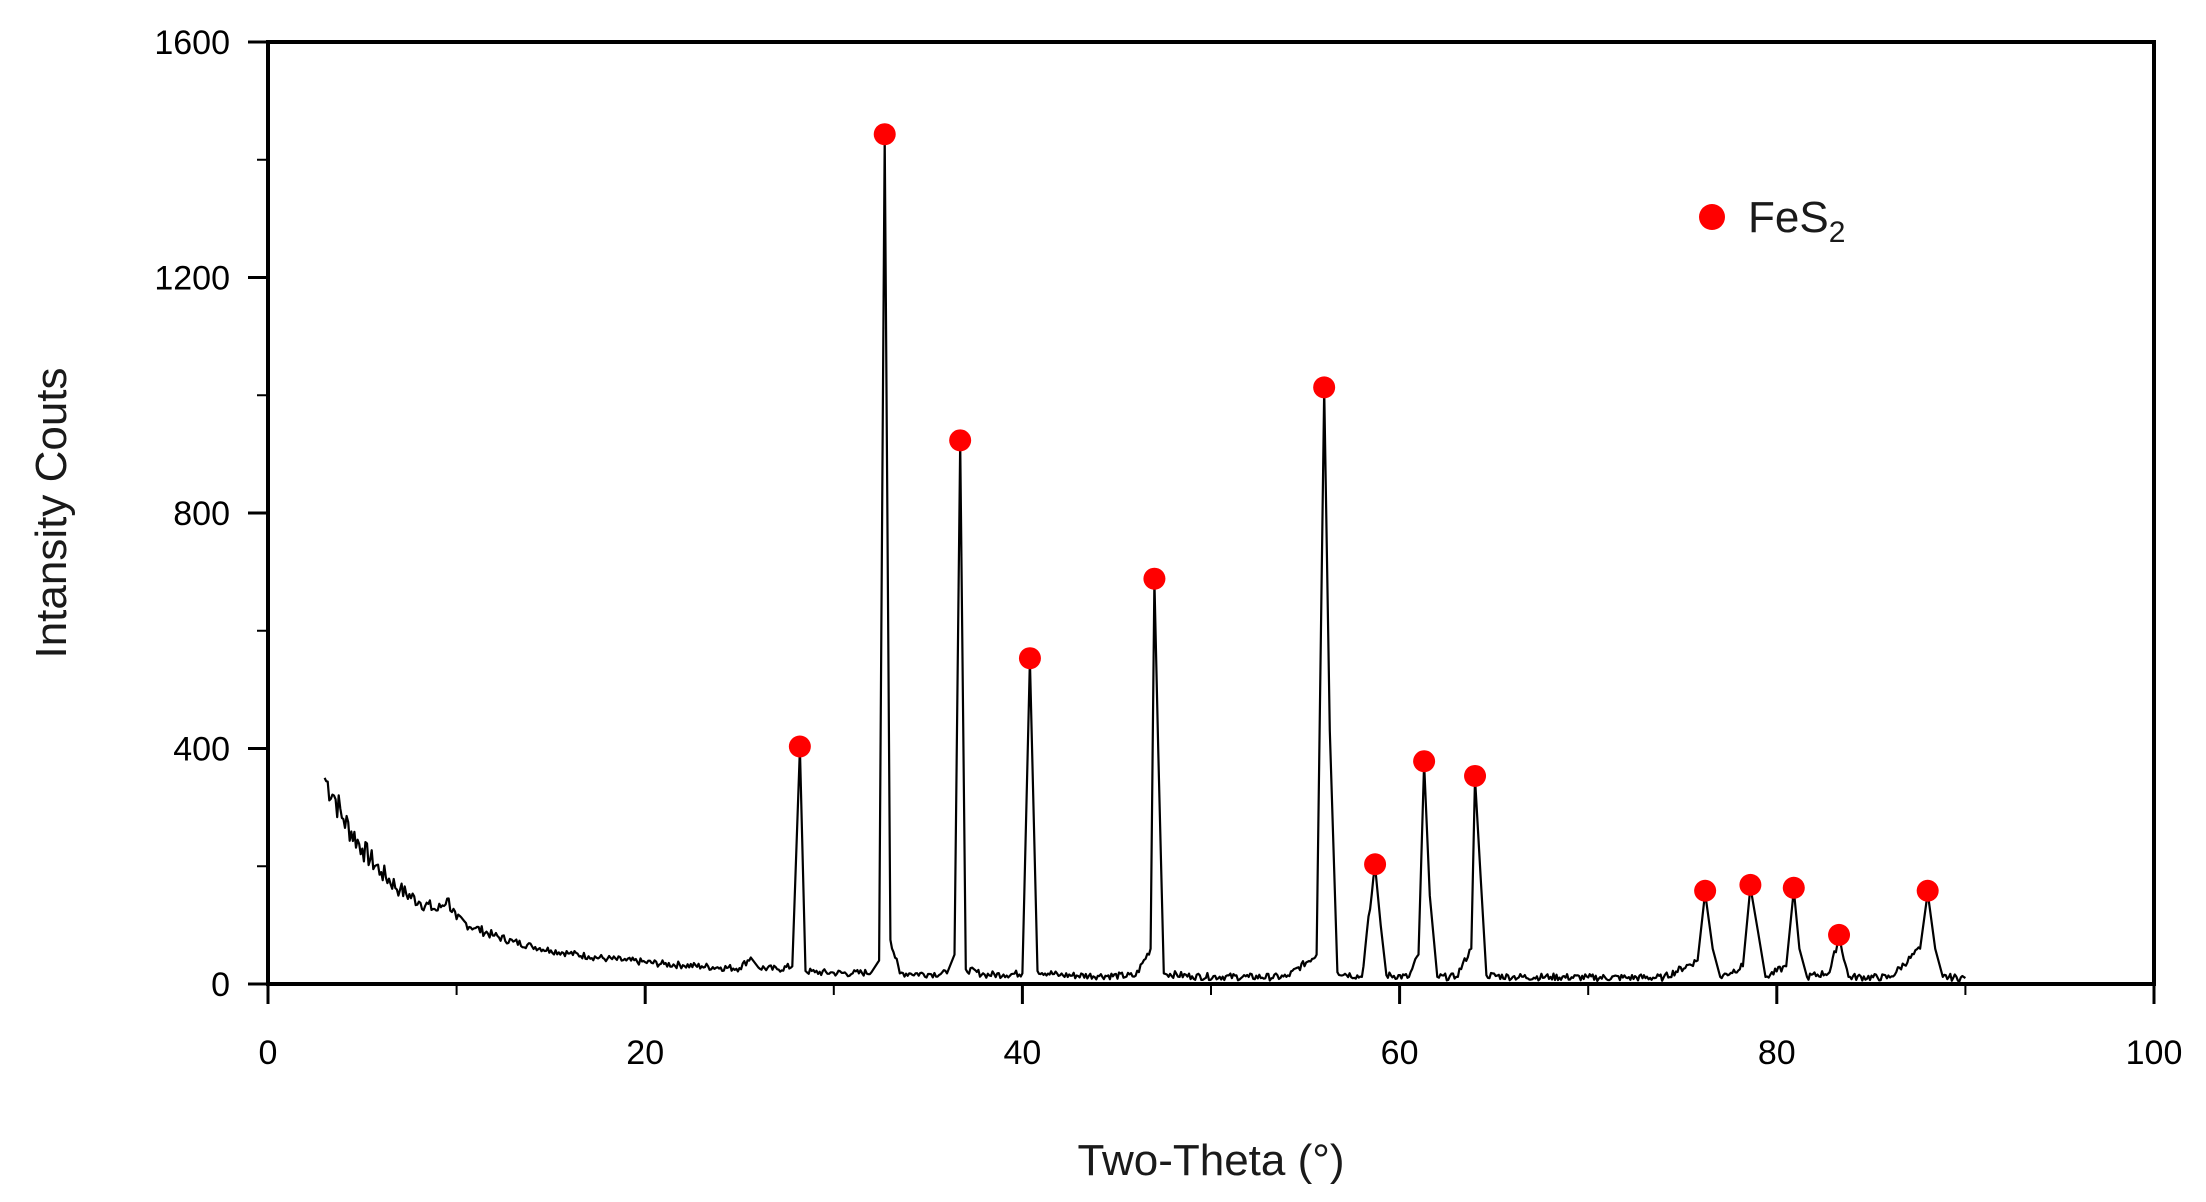  I want to click on legend-label: FeS2, so click(1796, 221).